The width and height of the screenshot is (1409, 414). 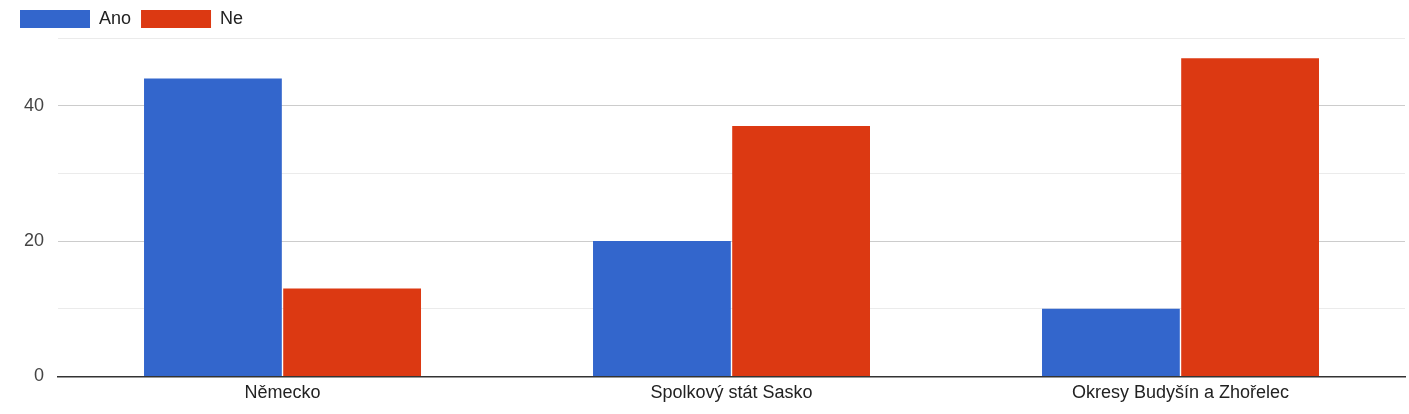 I want to click on y-tick-label: 0, so click(x=39, y=375).